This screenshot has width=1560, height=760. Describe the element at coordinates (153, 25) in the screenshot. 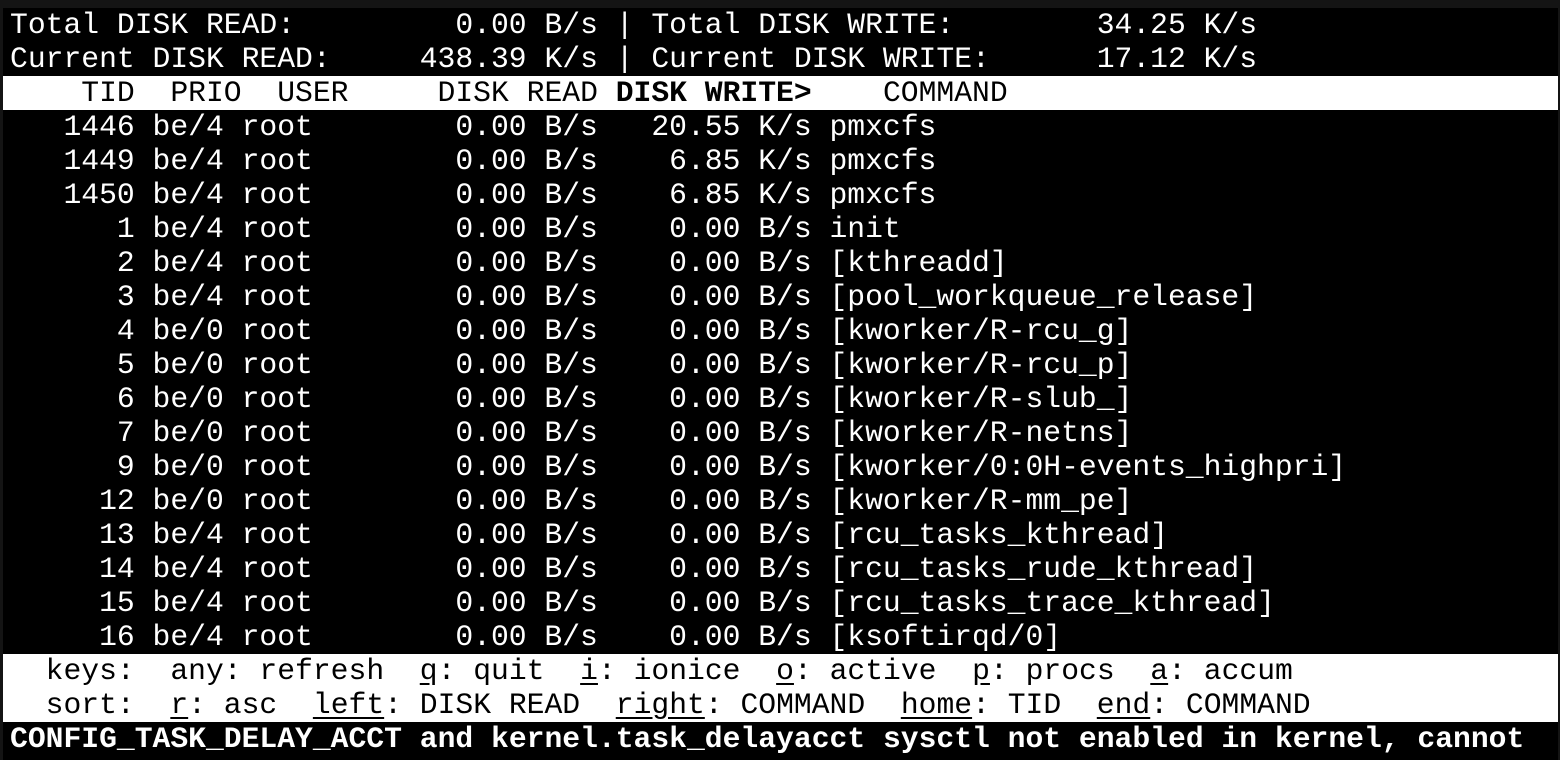

I see `total-read-label: Total DISK READ:` at that location.